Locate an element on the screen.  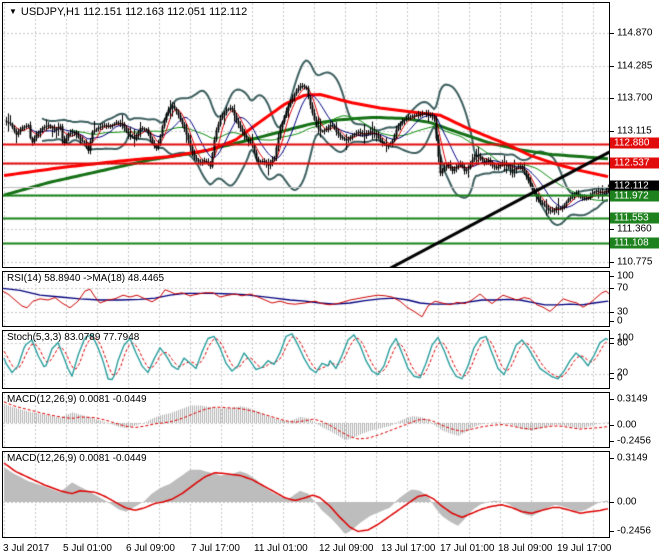
price-axis-label: 70 is located at coordinates (623, 288).